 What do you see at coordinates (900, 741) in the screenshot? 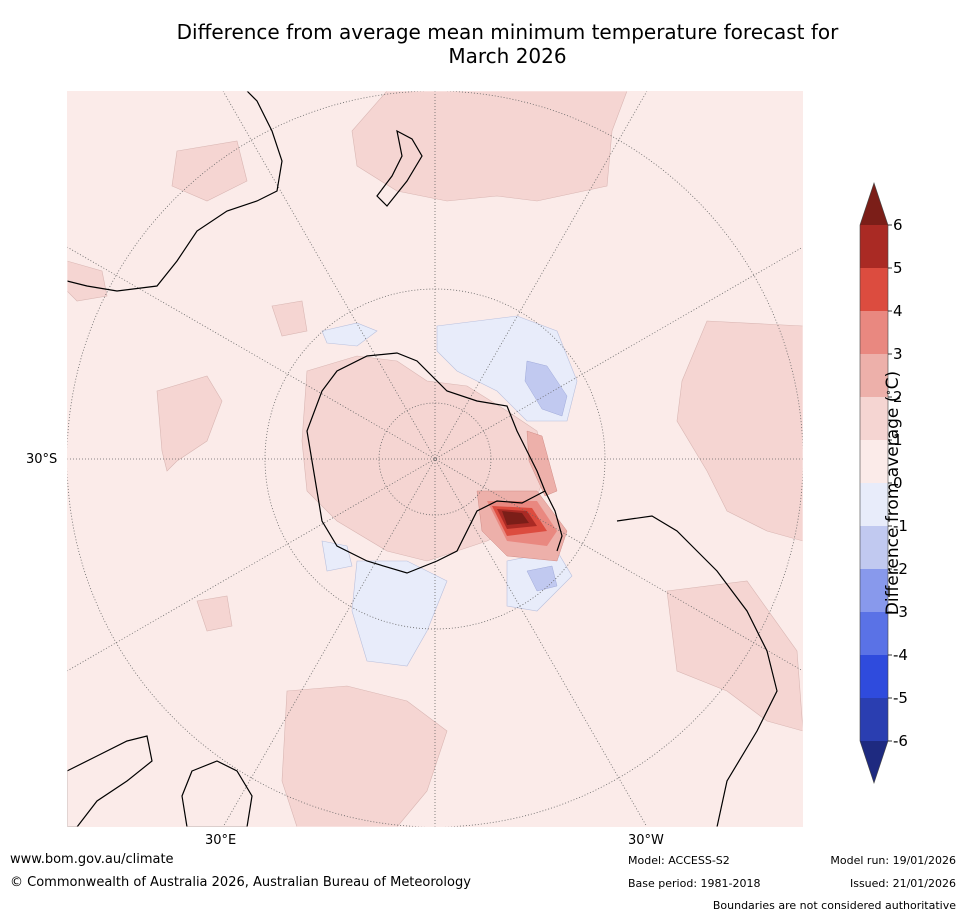
I see `colorbar-tick-label: -6` at bounding box center [900, 741].